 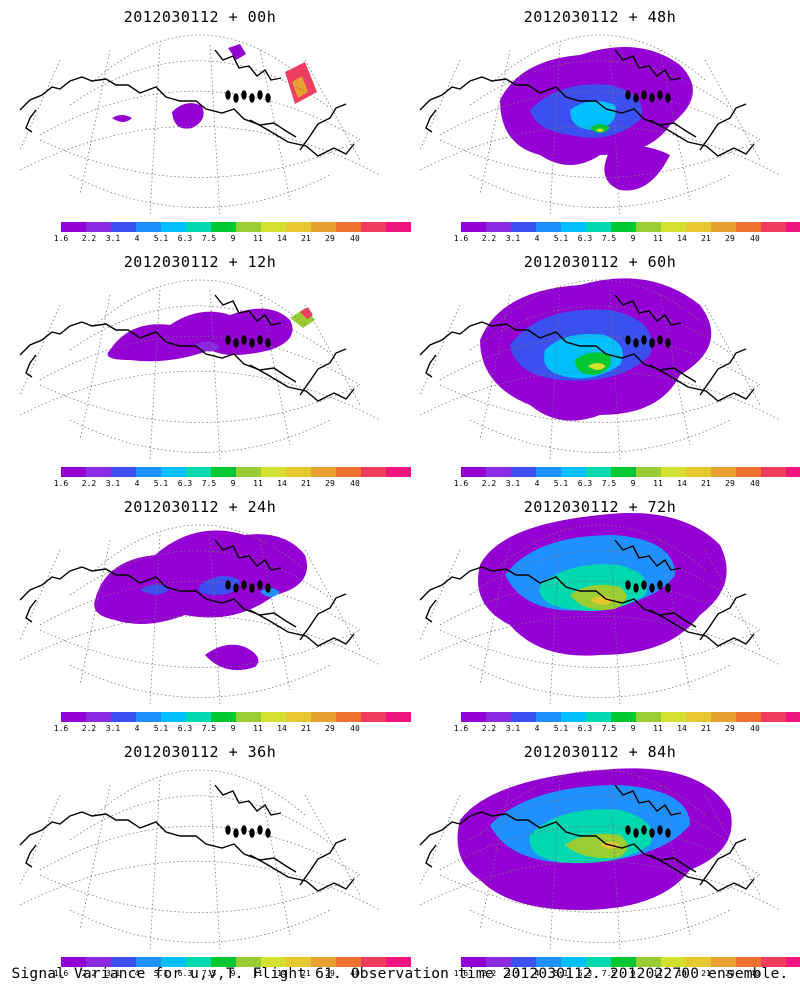 I want to click on colorbar-tick-labels: 1.6 2.2 3.1 4 5.1 6.3 7.5 9 11 14 21 29 40, so click(x=614, y=240).